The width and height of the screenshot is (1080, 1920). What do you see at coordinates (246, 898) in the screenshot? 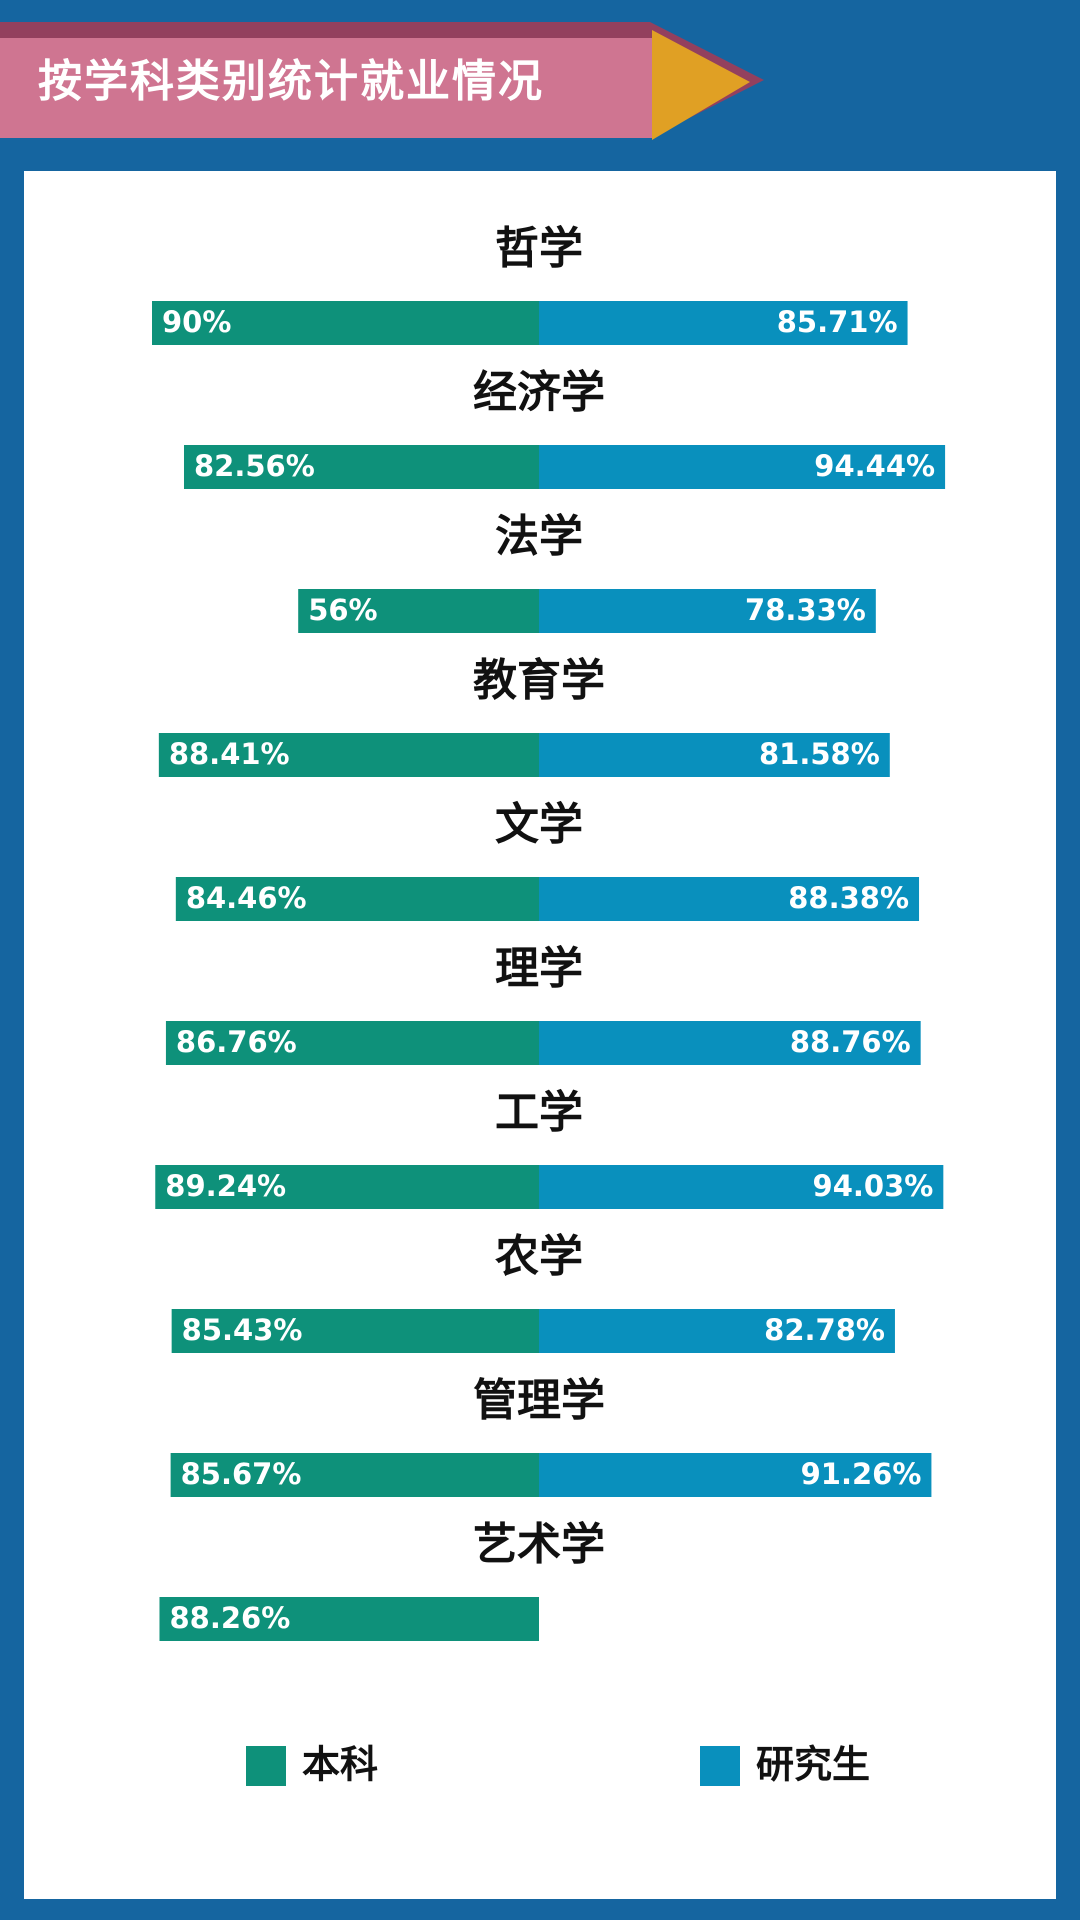
I see `undergrad-value-label: 84.46%` at bounding box center [246, 898].